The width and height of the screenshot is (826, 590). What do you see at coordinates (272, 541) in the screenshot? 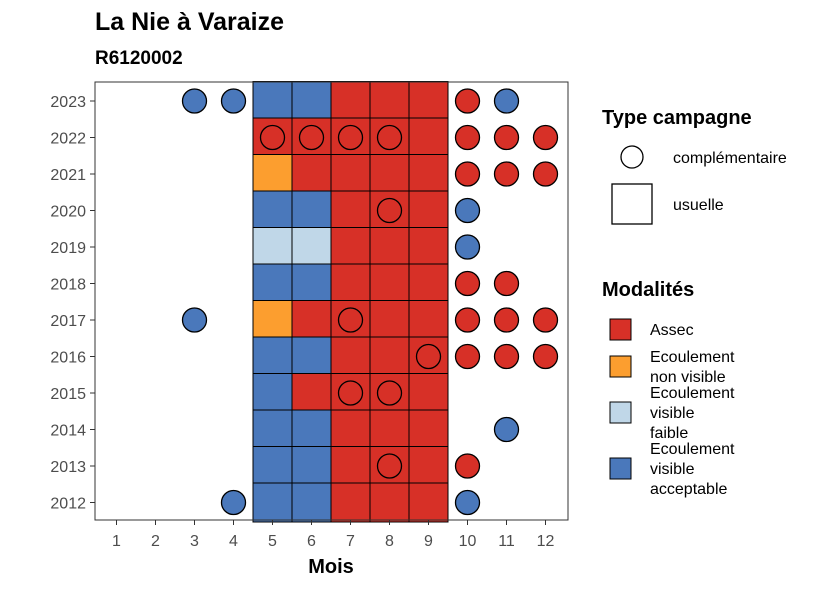
I see `x-tick-label: 5` at bounding box center [272, 541].